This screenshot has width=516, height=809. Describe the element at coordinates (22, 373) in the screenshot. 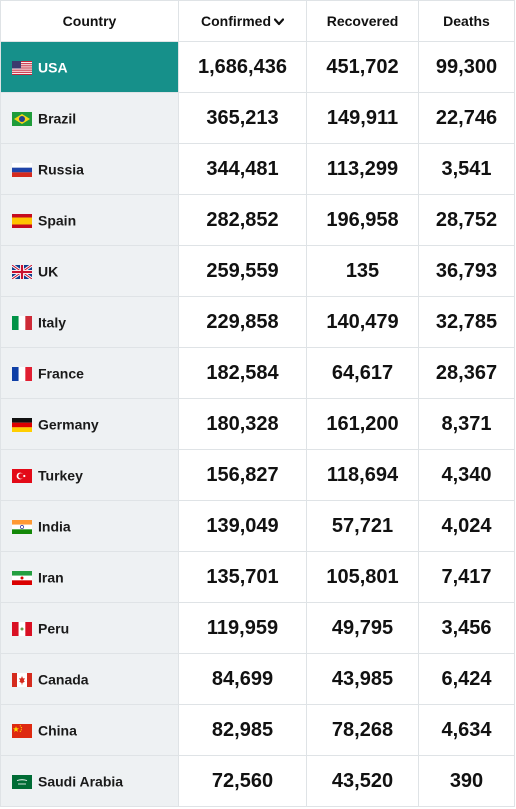

I see `france-flag-icon` at that location.